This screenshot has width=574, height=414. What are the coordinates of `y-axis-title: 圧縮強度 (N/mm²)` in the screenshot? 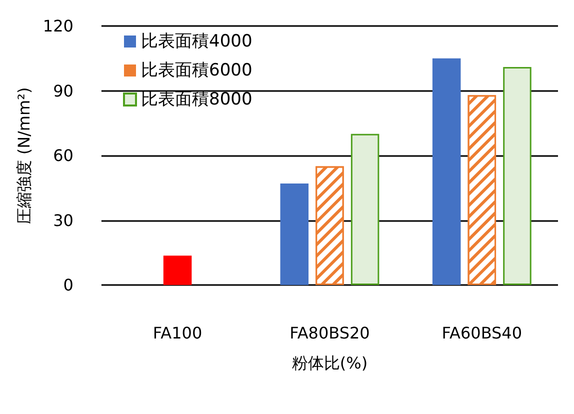 It's located at (24, 155).